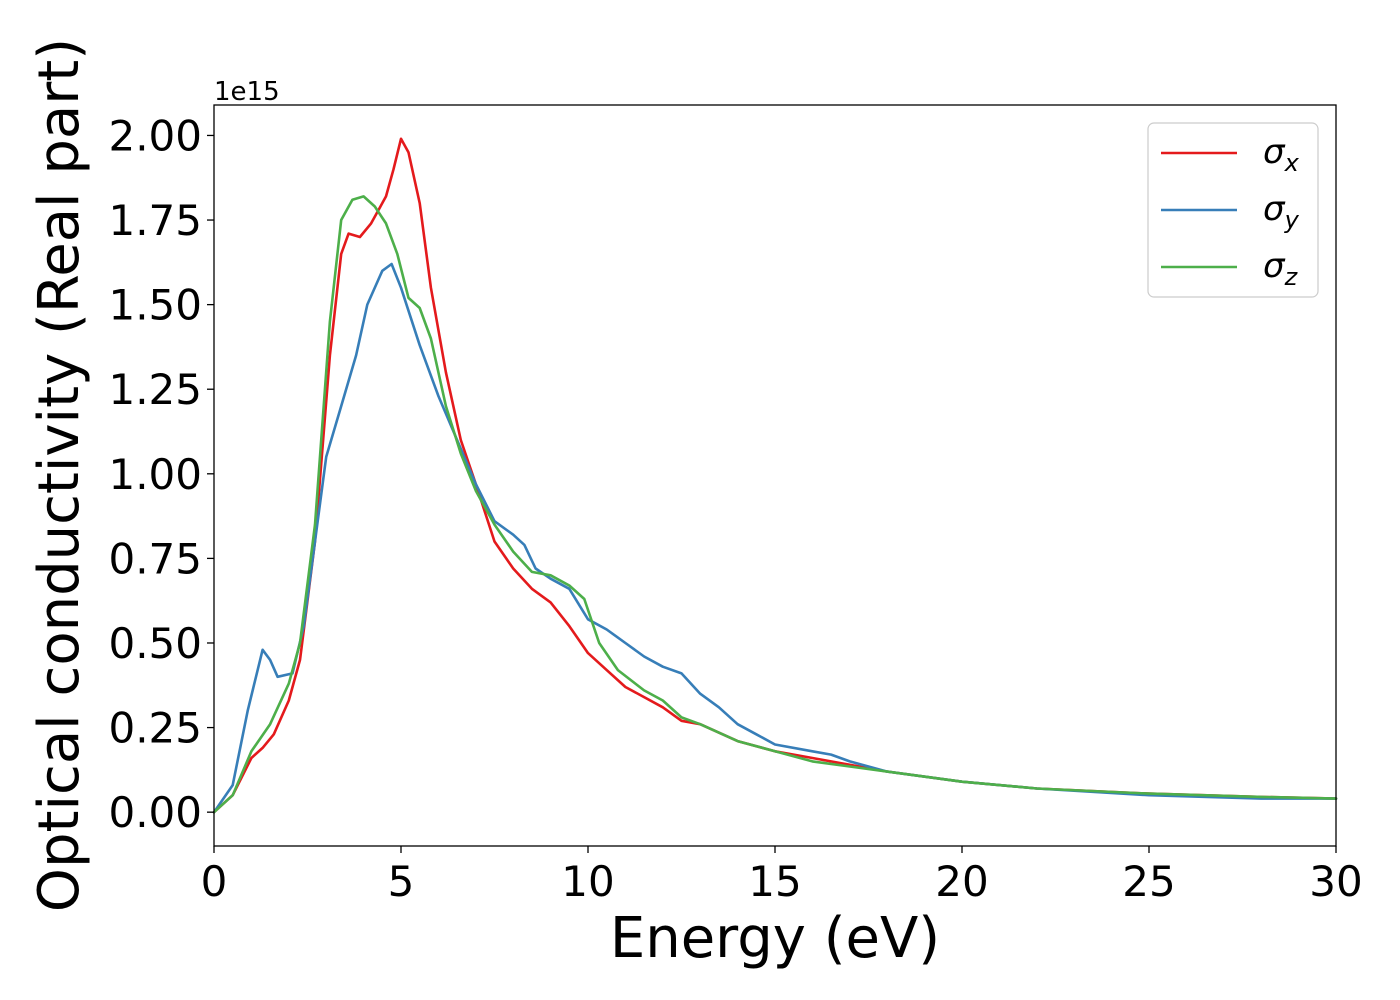  What do you see at coordinates (1281, 154) in the screenshot?
I see `legend-label-x: σx` at bounding box center [1281, 154].